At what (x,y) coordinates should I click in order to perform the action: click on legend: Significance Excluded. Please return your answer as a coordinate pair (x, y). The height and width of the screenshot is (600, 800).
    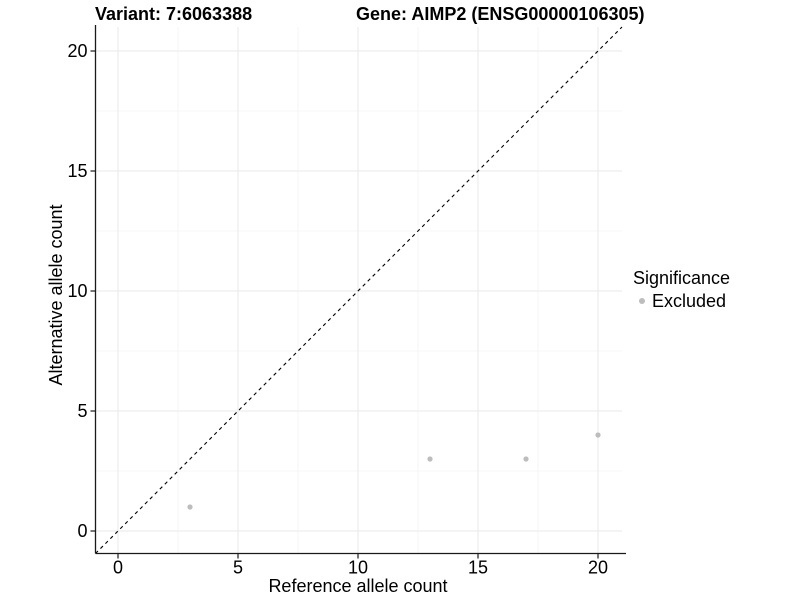
    Looking at the image, I should click on (681, 289).